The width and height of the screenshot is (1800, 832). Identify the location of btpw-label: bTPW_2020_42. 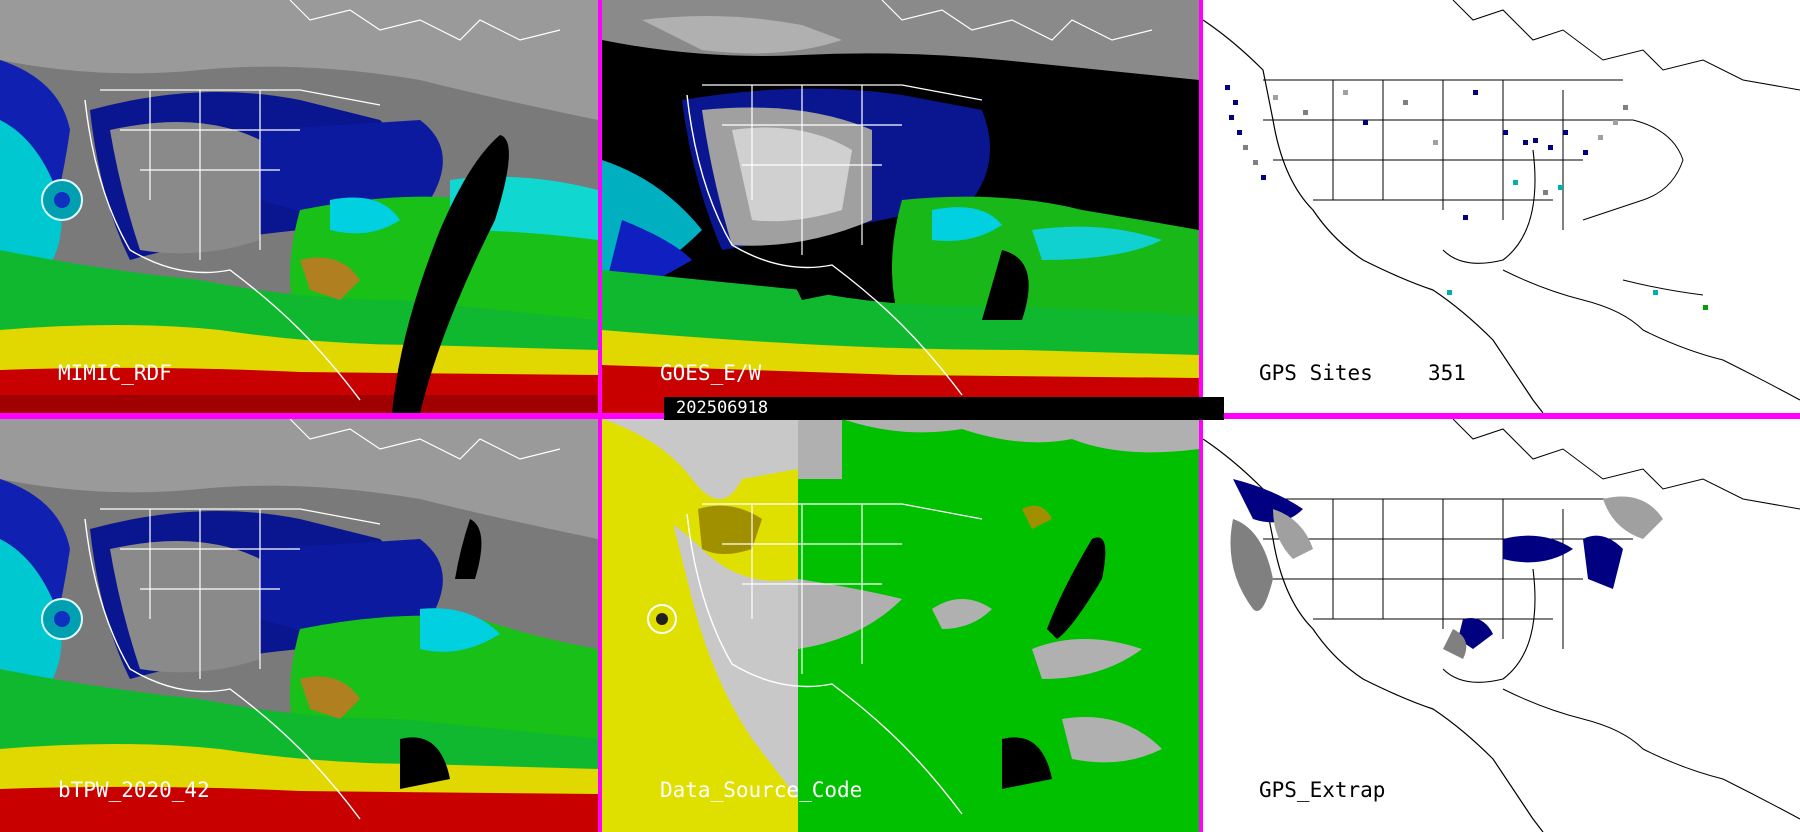
(134, 790).